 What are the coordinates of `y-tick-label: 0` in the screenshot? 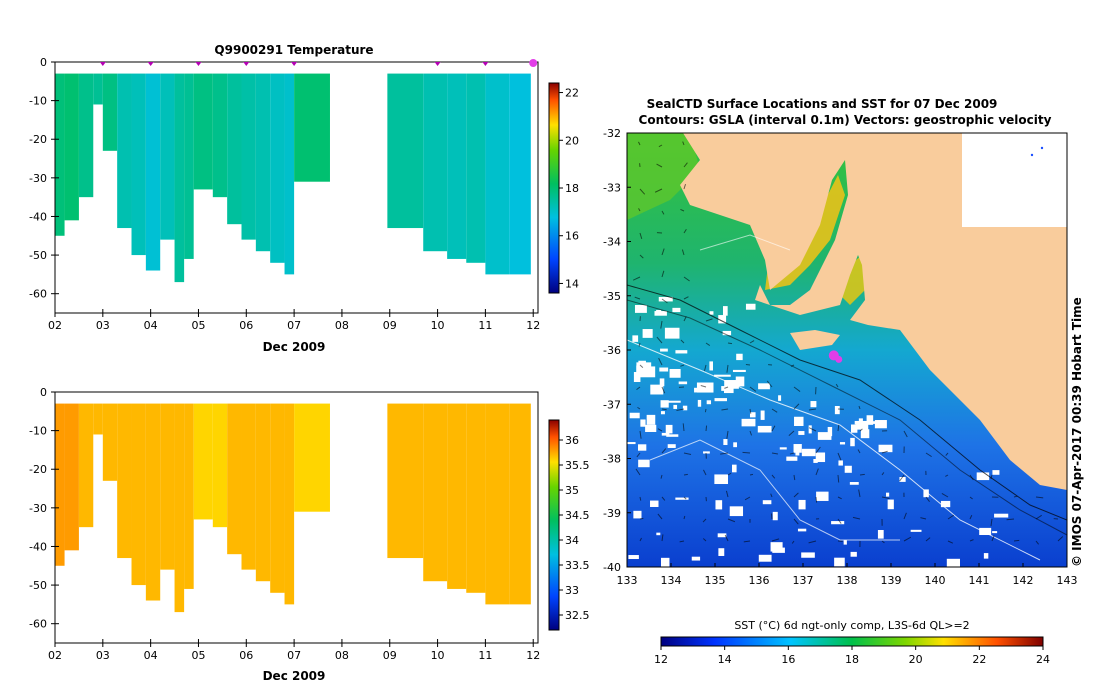 It's located at (43, 62).